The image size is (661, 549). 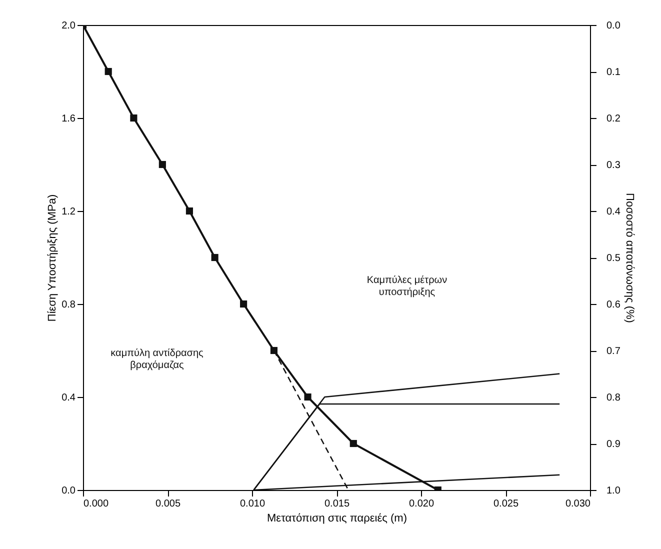 I want to click on y-tick-label: 0.4, so click(x=69, y=398).